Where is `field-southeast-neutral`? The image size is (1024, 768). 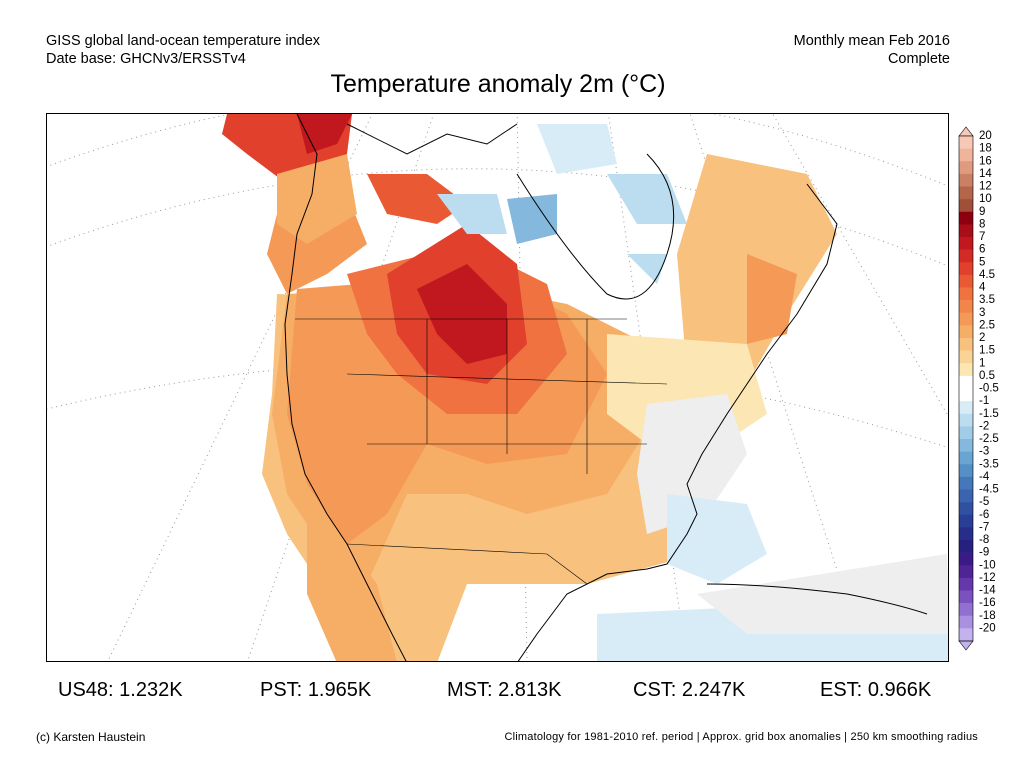 field-southeast-neutral is located at coordinates (692, 464).